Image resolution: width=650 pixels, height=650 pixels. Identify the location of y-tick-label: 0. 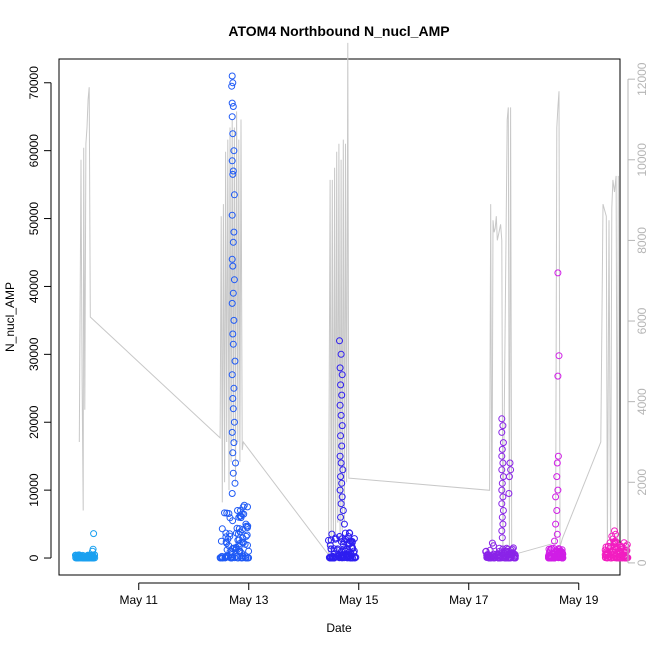
(34, 557).